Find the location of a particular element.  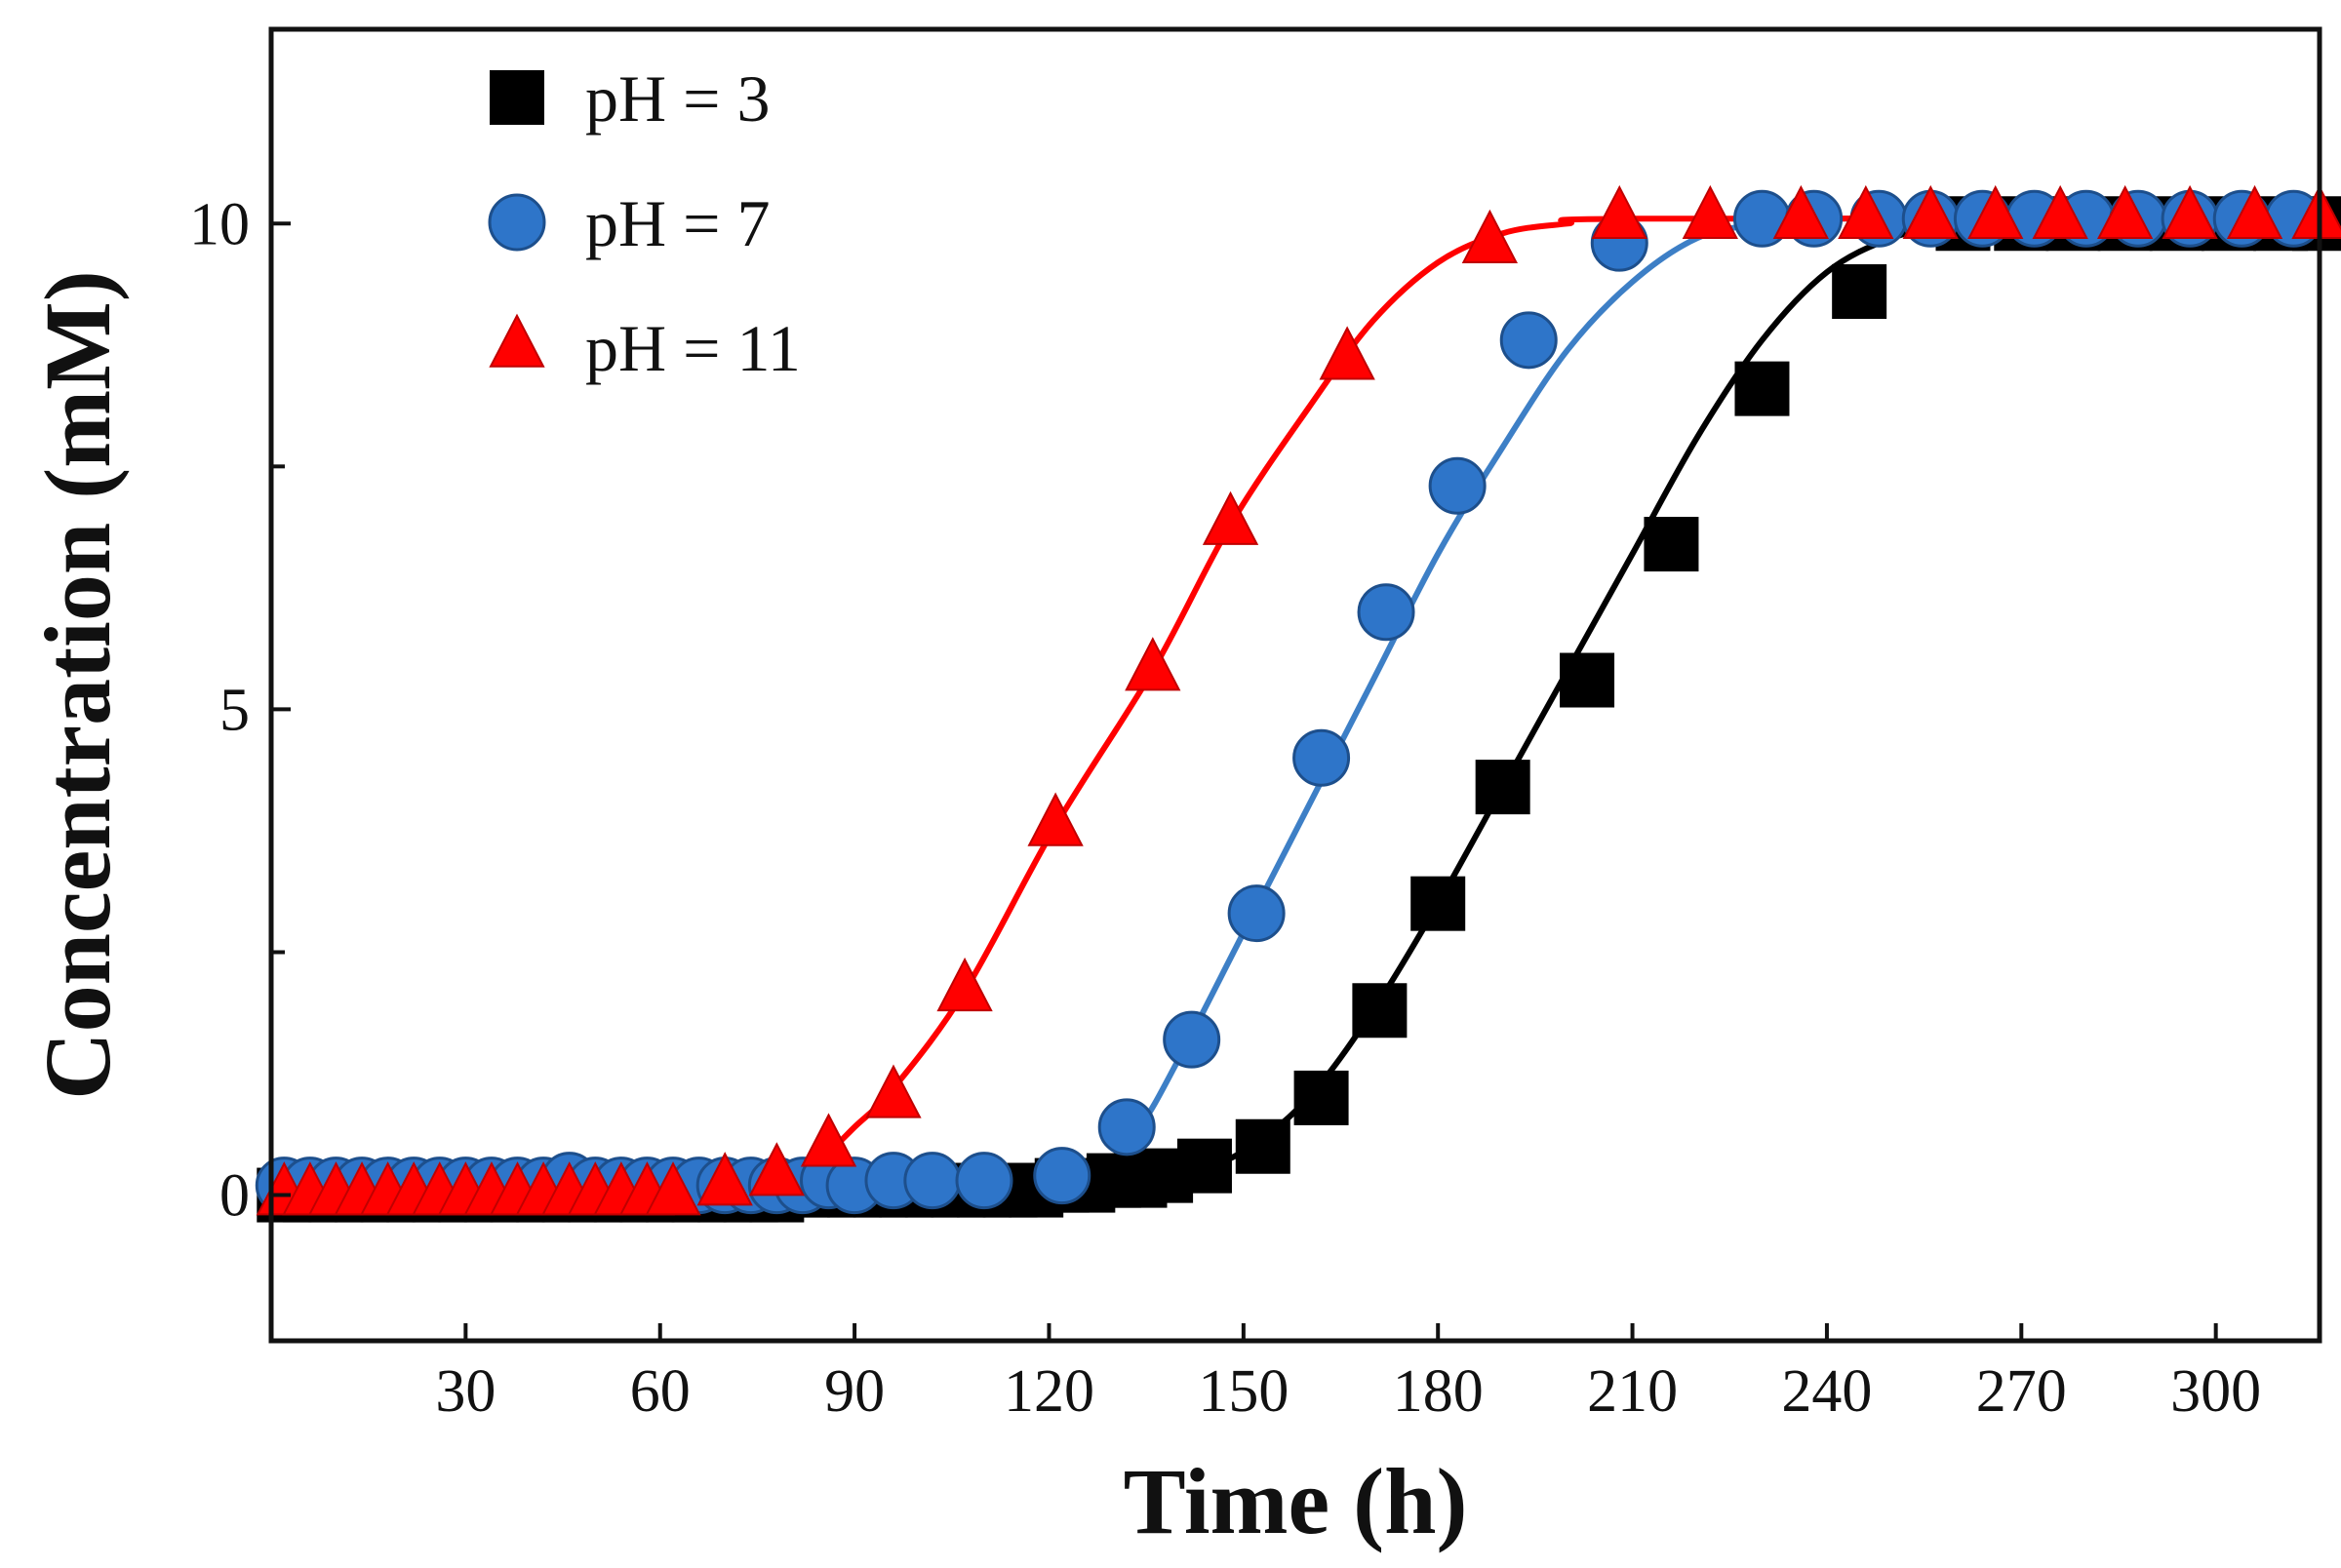

x-tick-label: 180 is located at coordinates (1438, 1391).